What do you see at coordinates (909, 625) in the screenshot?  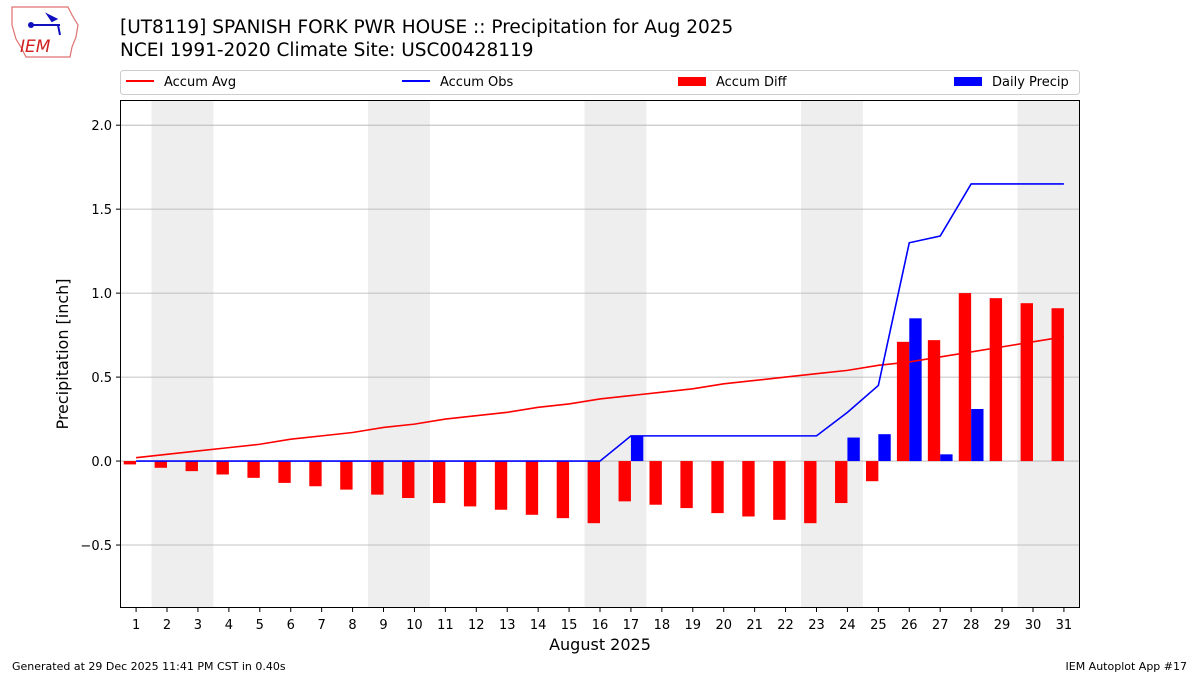 I see `x-tick-label: 26` at bounding box center [909, 625].